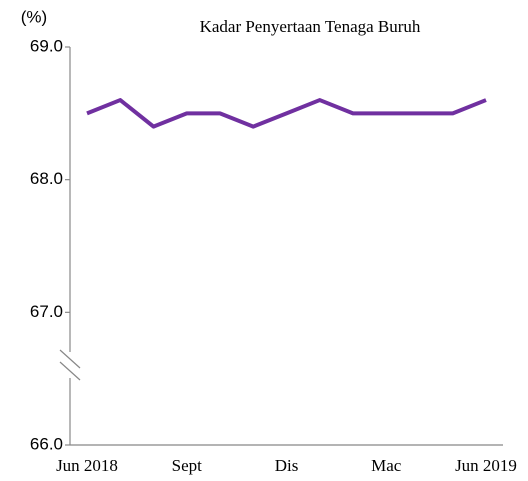  What do you see at coordinates (286, 113) in the screenshot?
I see `series-line` at bounding box center [286, 113].